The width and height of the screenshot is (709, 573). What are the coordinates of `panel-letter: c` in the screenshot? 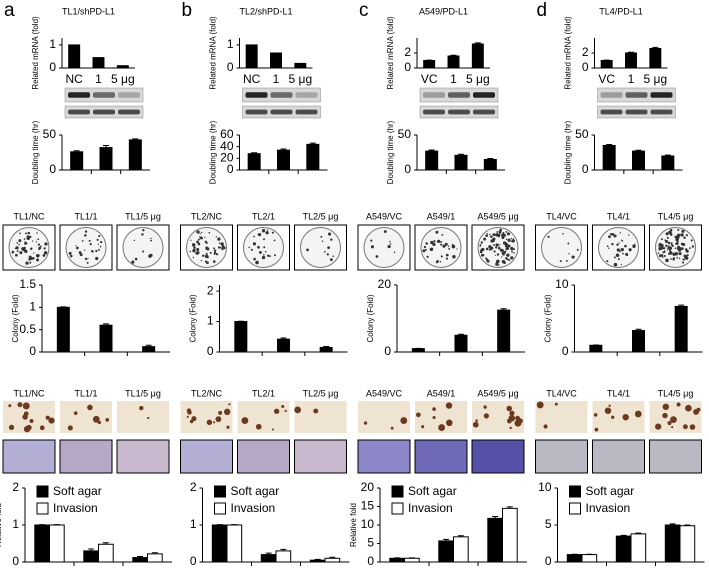 It's located at (364, 10).